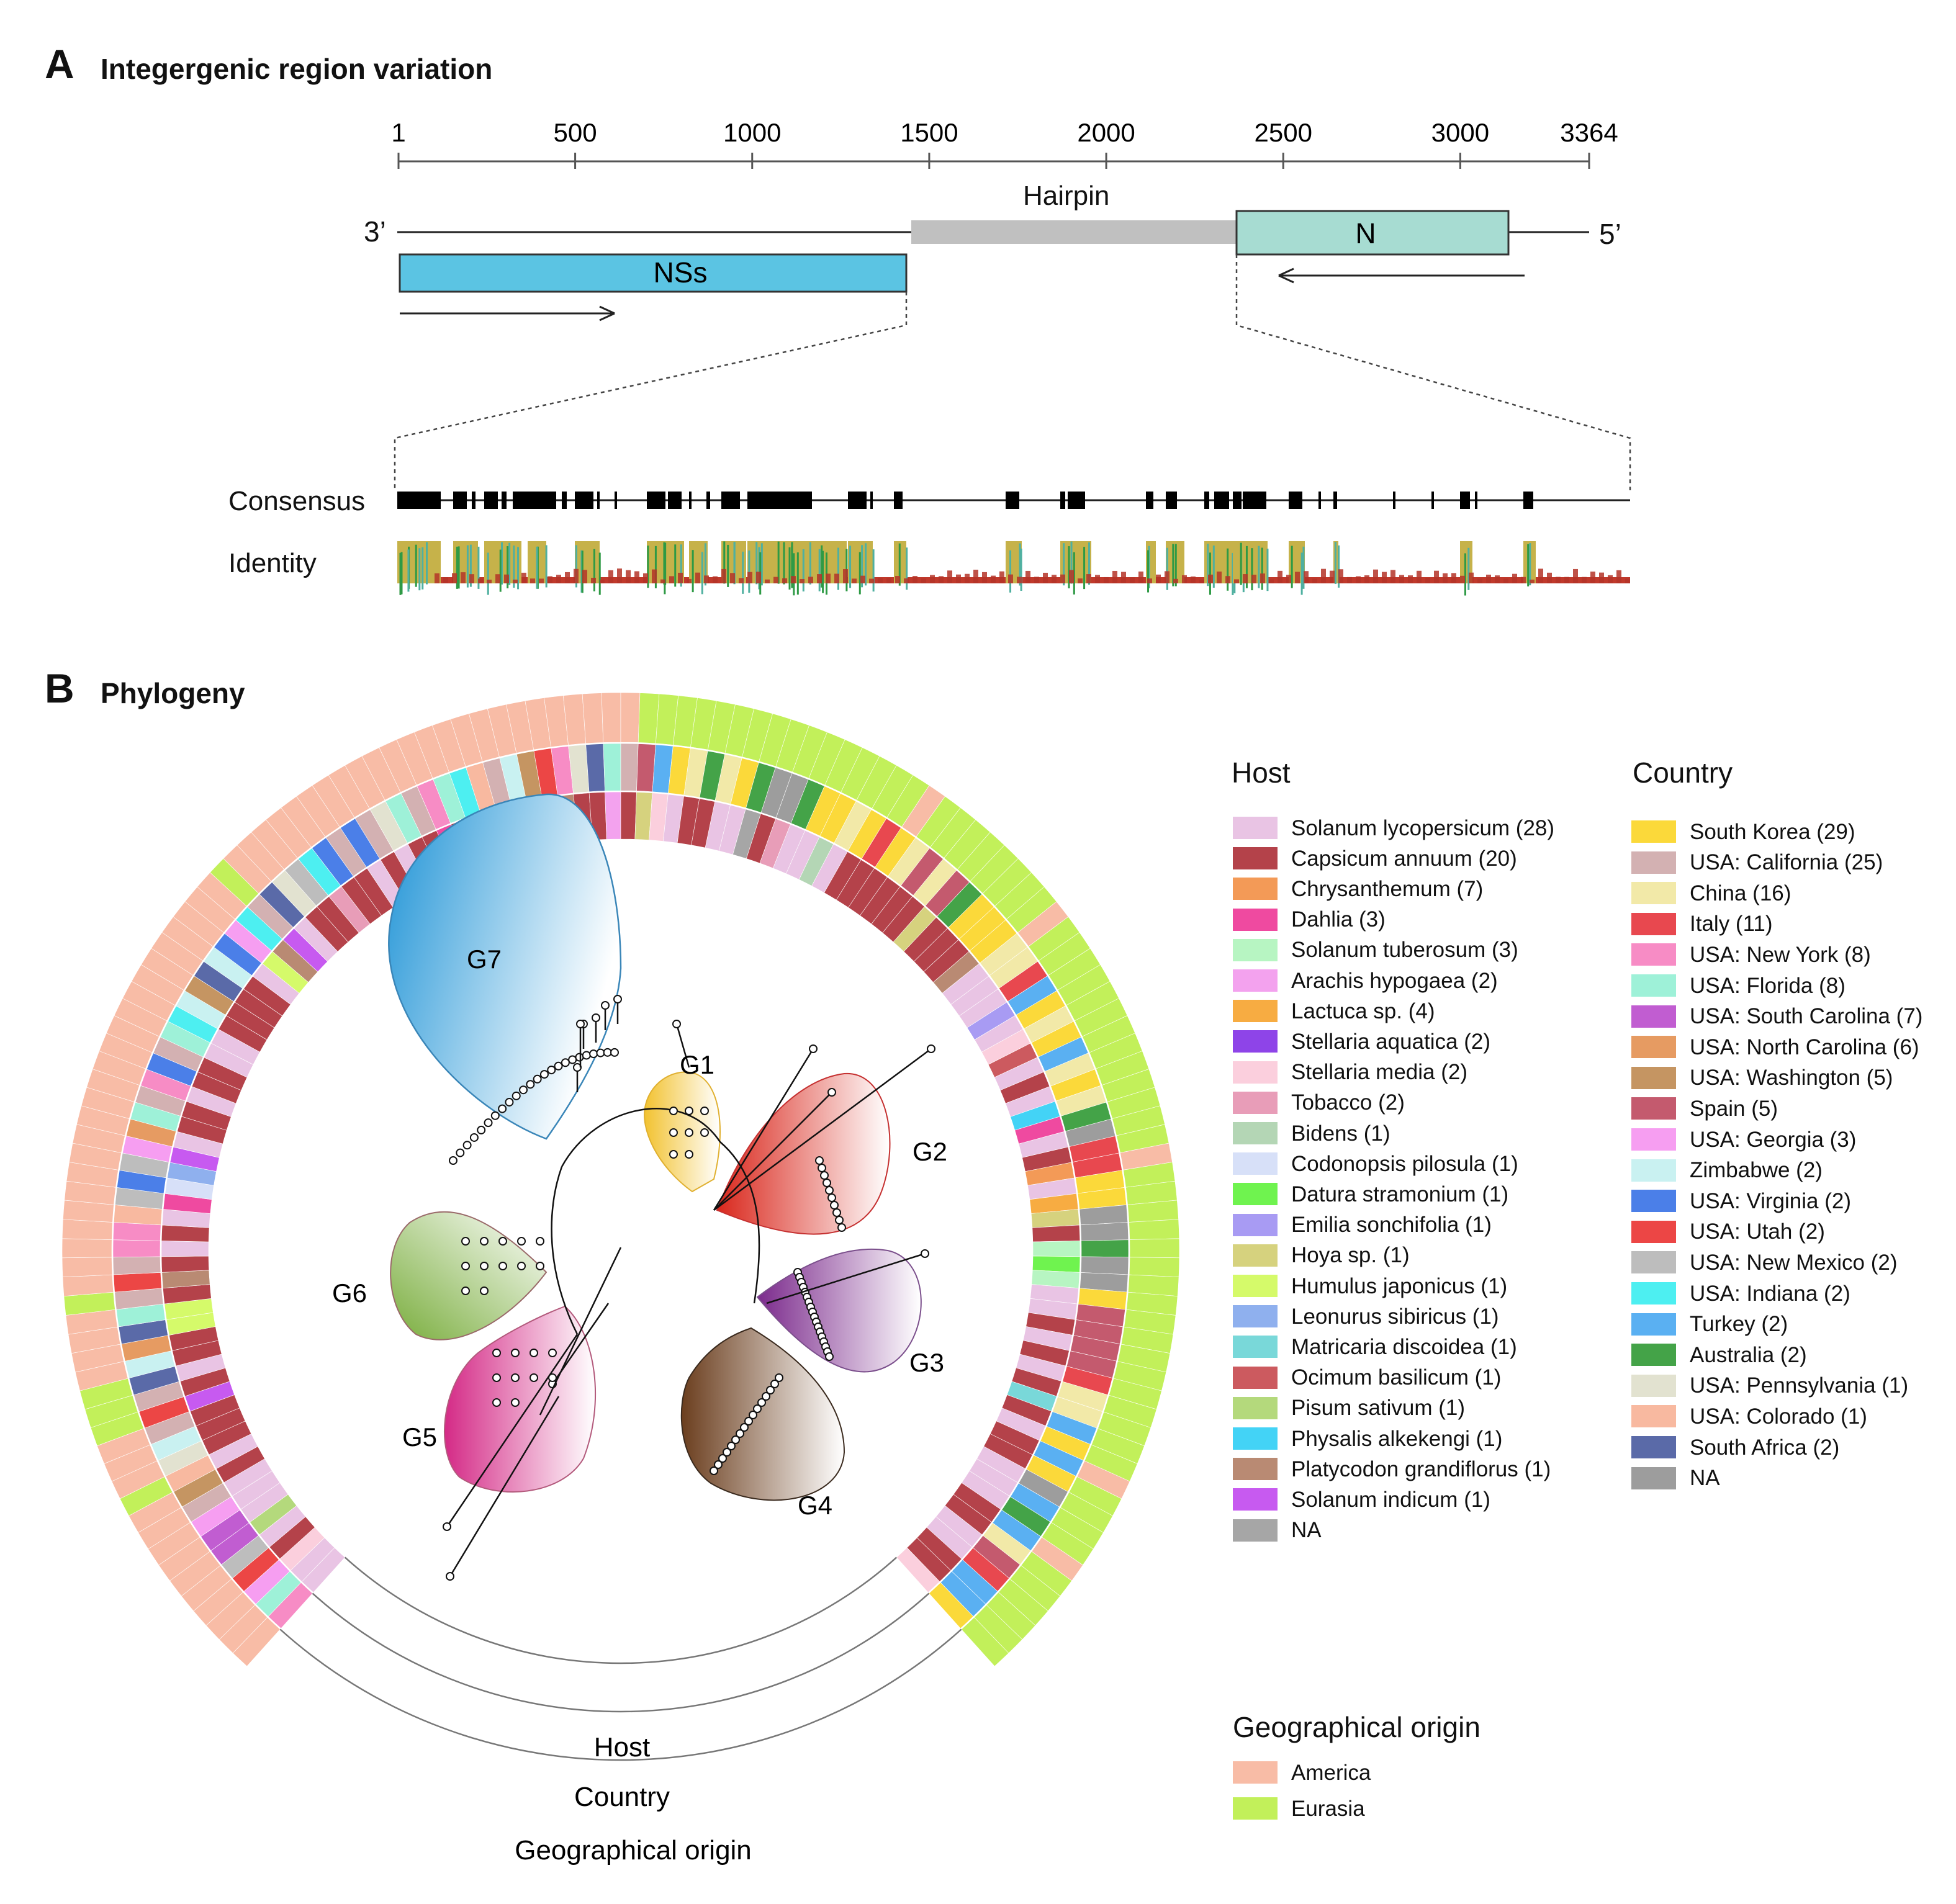 This screenshot has height=1904, width=1956. What do you see at coordinates (1283, 132) in the screenshot?
I see `ruler-tick-label: 2500` at bounding box center [1283, 132].